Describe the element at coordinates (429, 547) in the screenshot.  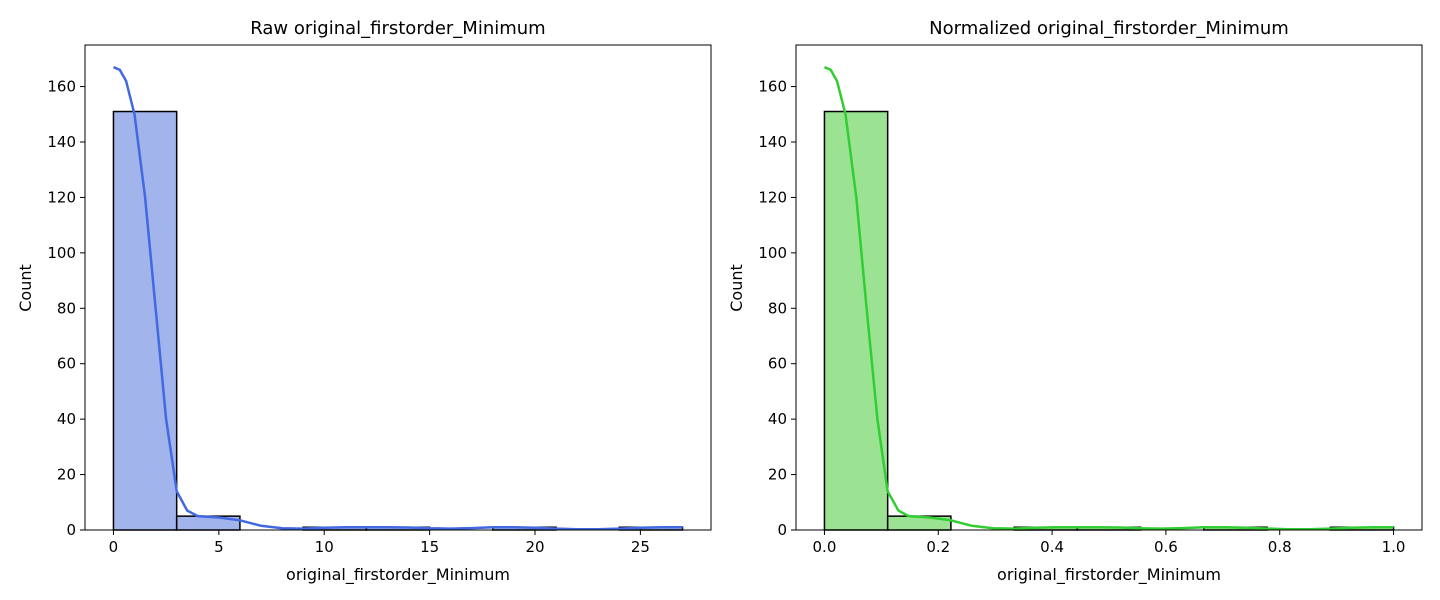
I see `x-tick-label: 15` at that location.